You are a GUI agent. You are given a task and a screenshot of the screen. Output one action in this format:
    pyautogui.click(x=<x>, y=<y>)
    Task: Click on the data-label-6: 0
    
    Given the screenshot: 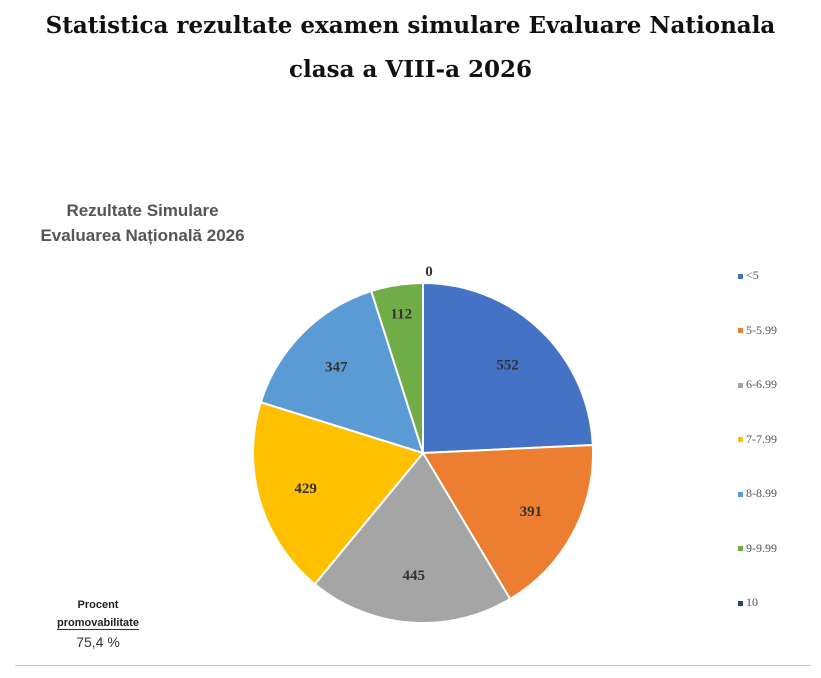 What is the action you would take?
    pyautogui.click(x=429, y=272)
    